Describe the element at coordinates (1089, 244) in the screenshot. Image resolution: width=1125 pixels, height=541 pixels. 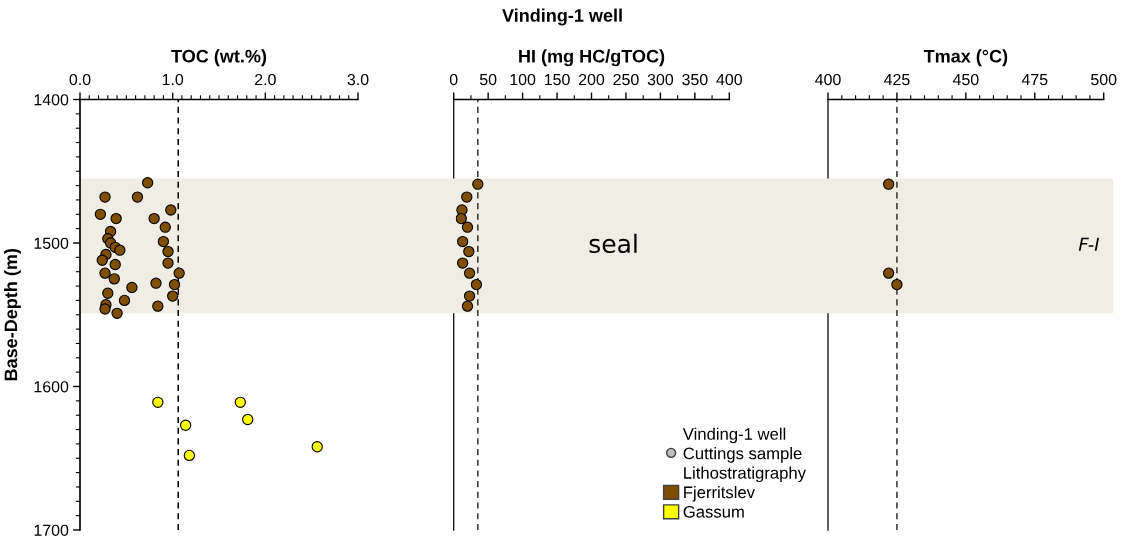
I see `annotation: F-I` at that location.